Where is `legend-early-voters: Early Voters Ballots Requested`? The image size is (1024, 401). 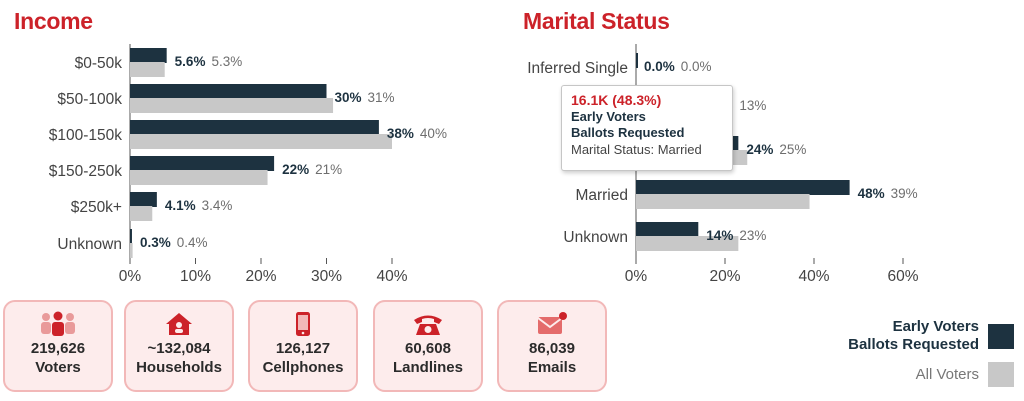 legend-early-voters: Early Voters Ballots Requested is located at coordinates (931, 336).